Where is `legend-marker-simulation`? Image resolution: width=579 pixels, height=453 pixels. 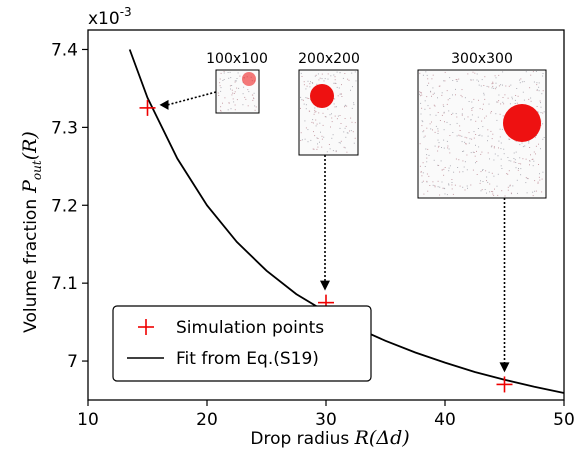
legend-marker-simulation is located at coordinates (146, 327).